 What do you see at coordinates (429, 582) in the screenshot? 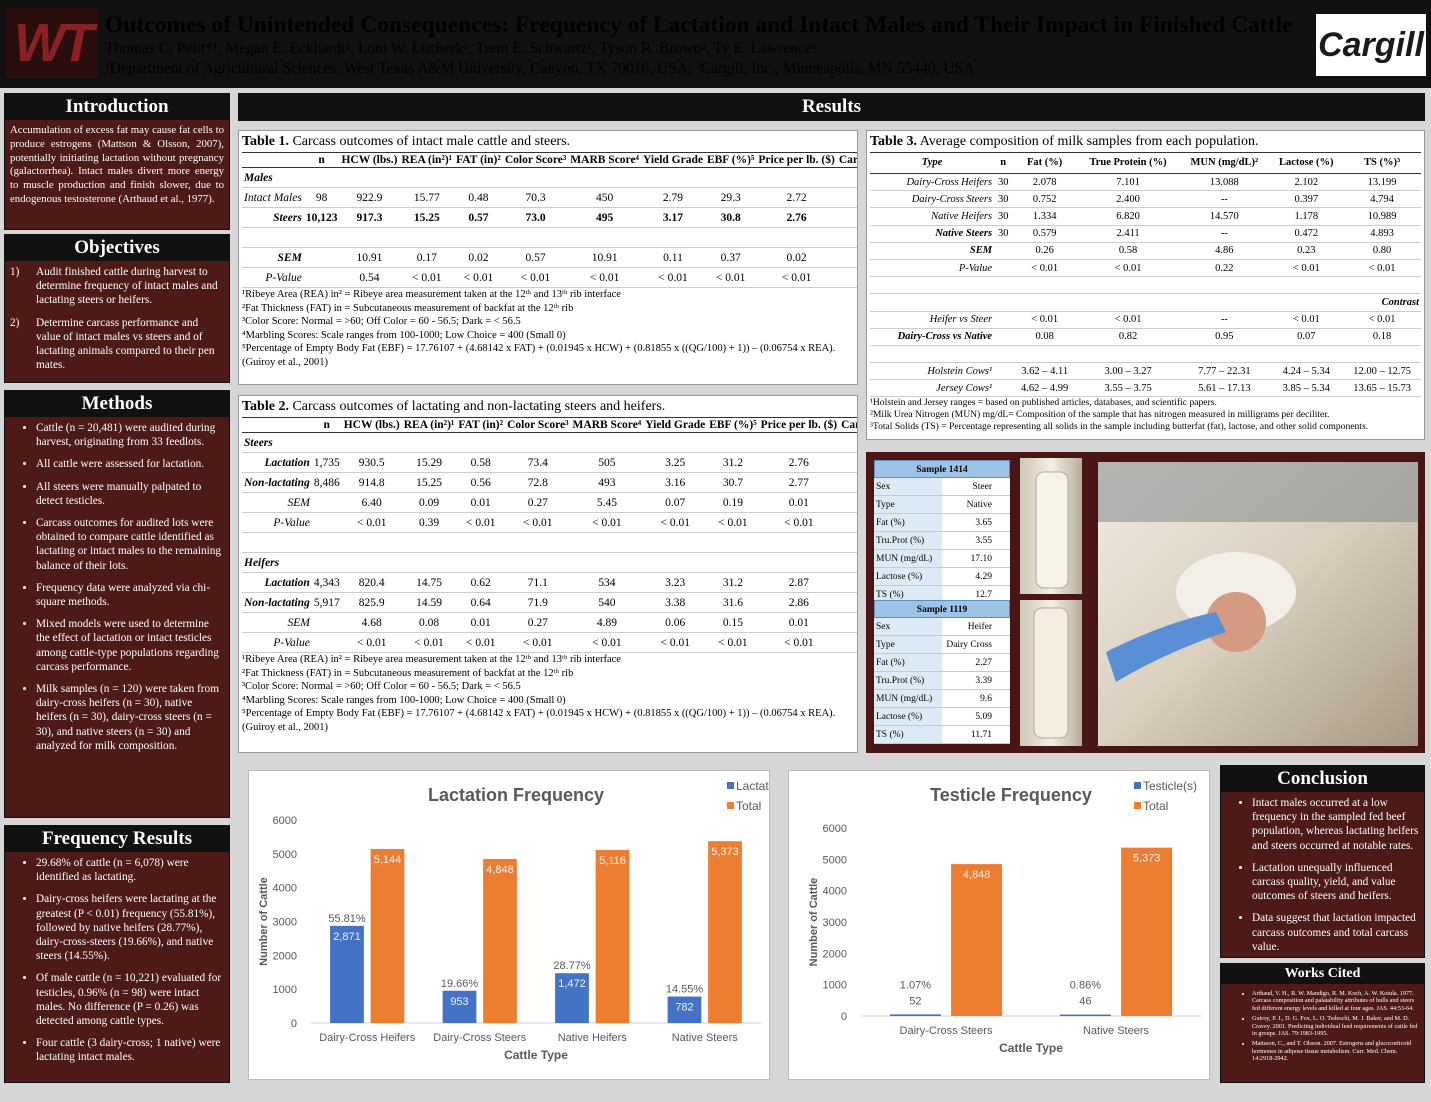
I see `table-cell: 14.75` at bounding box center [429, 582].